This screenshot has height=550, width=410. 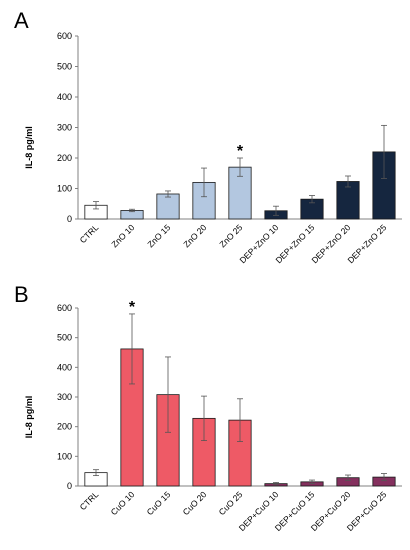 What do you see at coordinates (21, 20) in the screenshot?
I see `panel-label-a: A` at bounding box center [21, 20].